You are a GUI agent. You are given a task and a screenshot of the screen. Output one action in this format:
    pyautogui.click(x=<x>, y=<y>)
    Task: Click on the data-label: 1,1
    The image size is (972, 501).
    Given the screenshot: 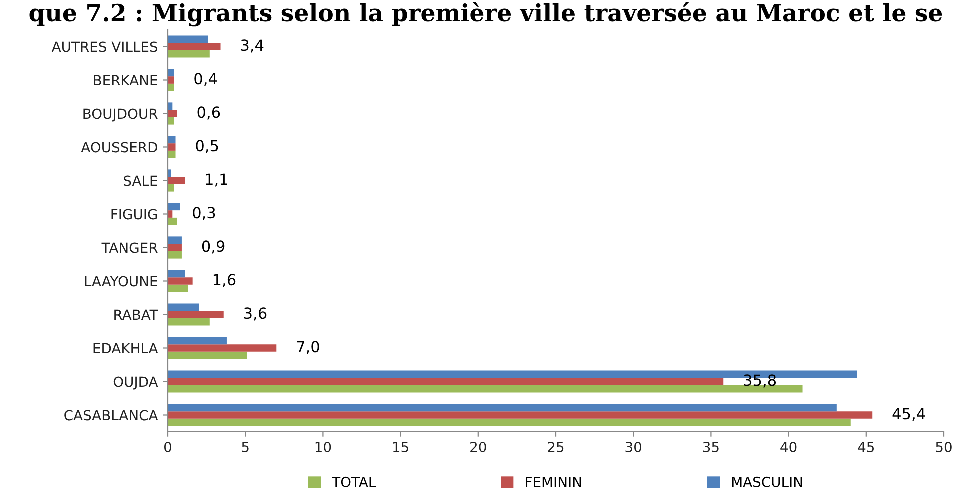 What is the action you would take?
    pyautogui.click(x=217, y=180)
    